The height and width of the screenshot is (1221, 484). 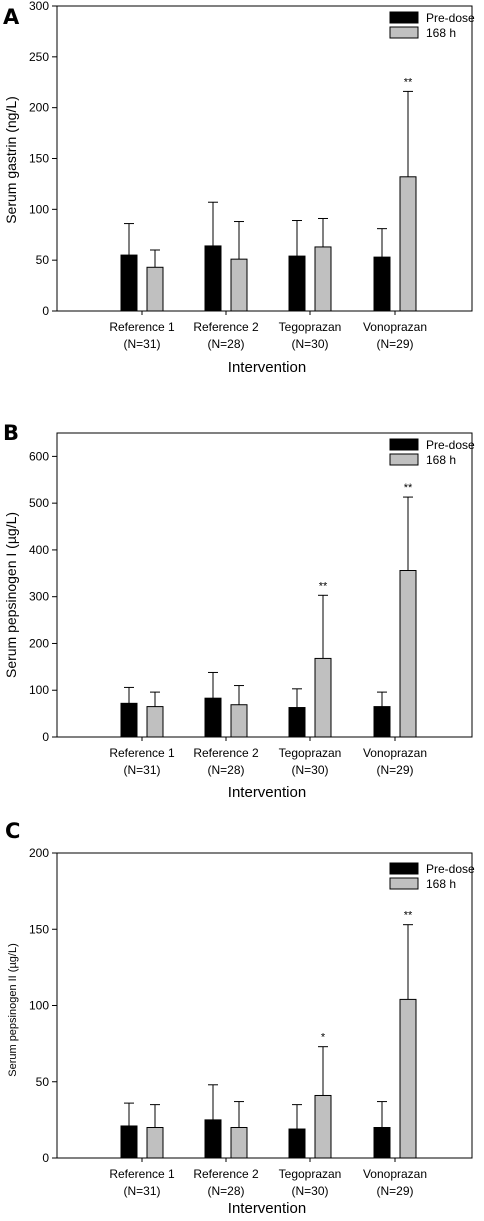 I want to click on y-tick-label: 400, so click(x=39, y=550).